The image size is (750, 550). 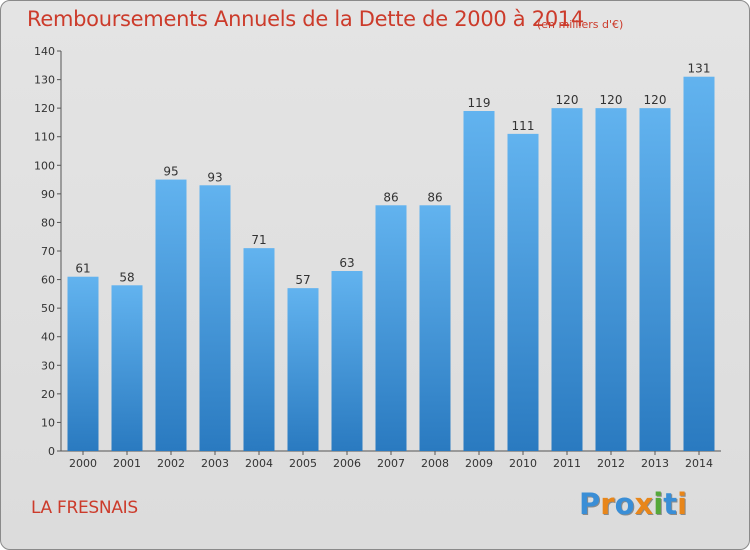 What do you see at coordinates (127, 368) in the screenshot?
I see `bar-2001` at bounding box center [127, 368].